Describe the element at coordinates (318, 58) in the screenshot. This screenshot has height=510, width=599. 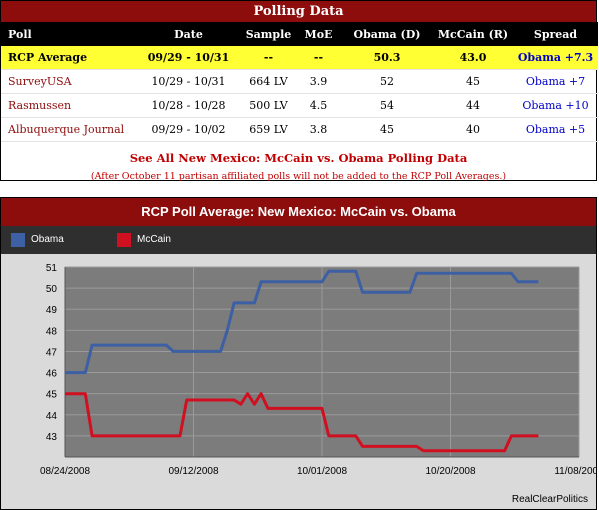
I see `rcp-moe: --` at that location.